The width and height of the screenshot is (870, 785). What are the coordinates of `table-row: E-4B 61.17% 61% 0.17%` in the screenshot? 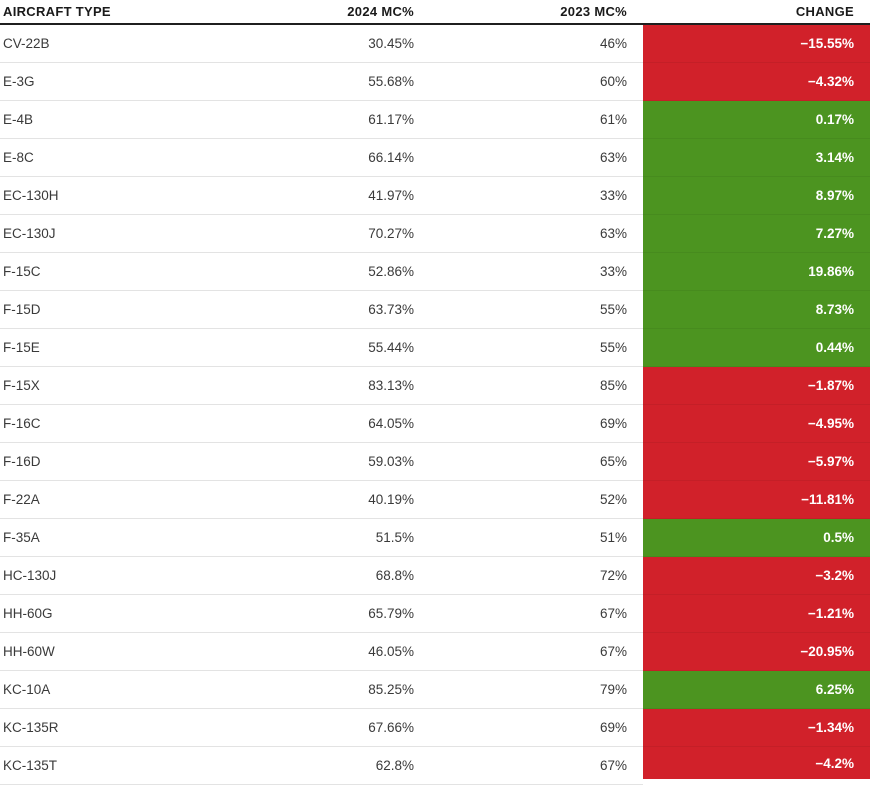 It's located at (435, 120).